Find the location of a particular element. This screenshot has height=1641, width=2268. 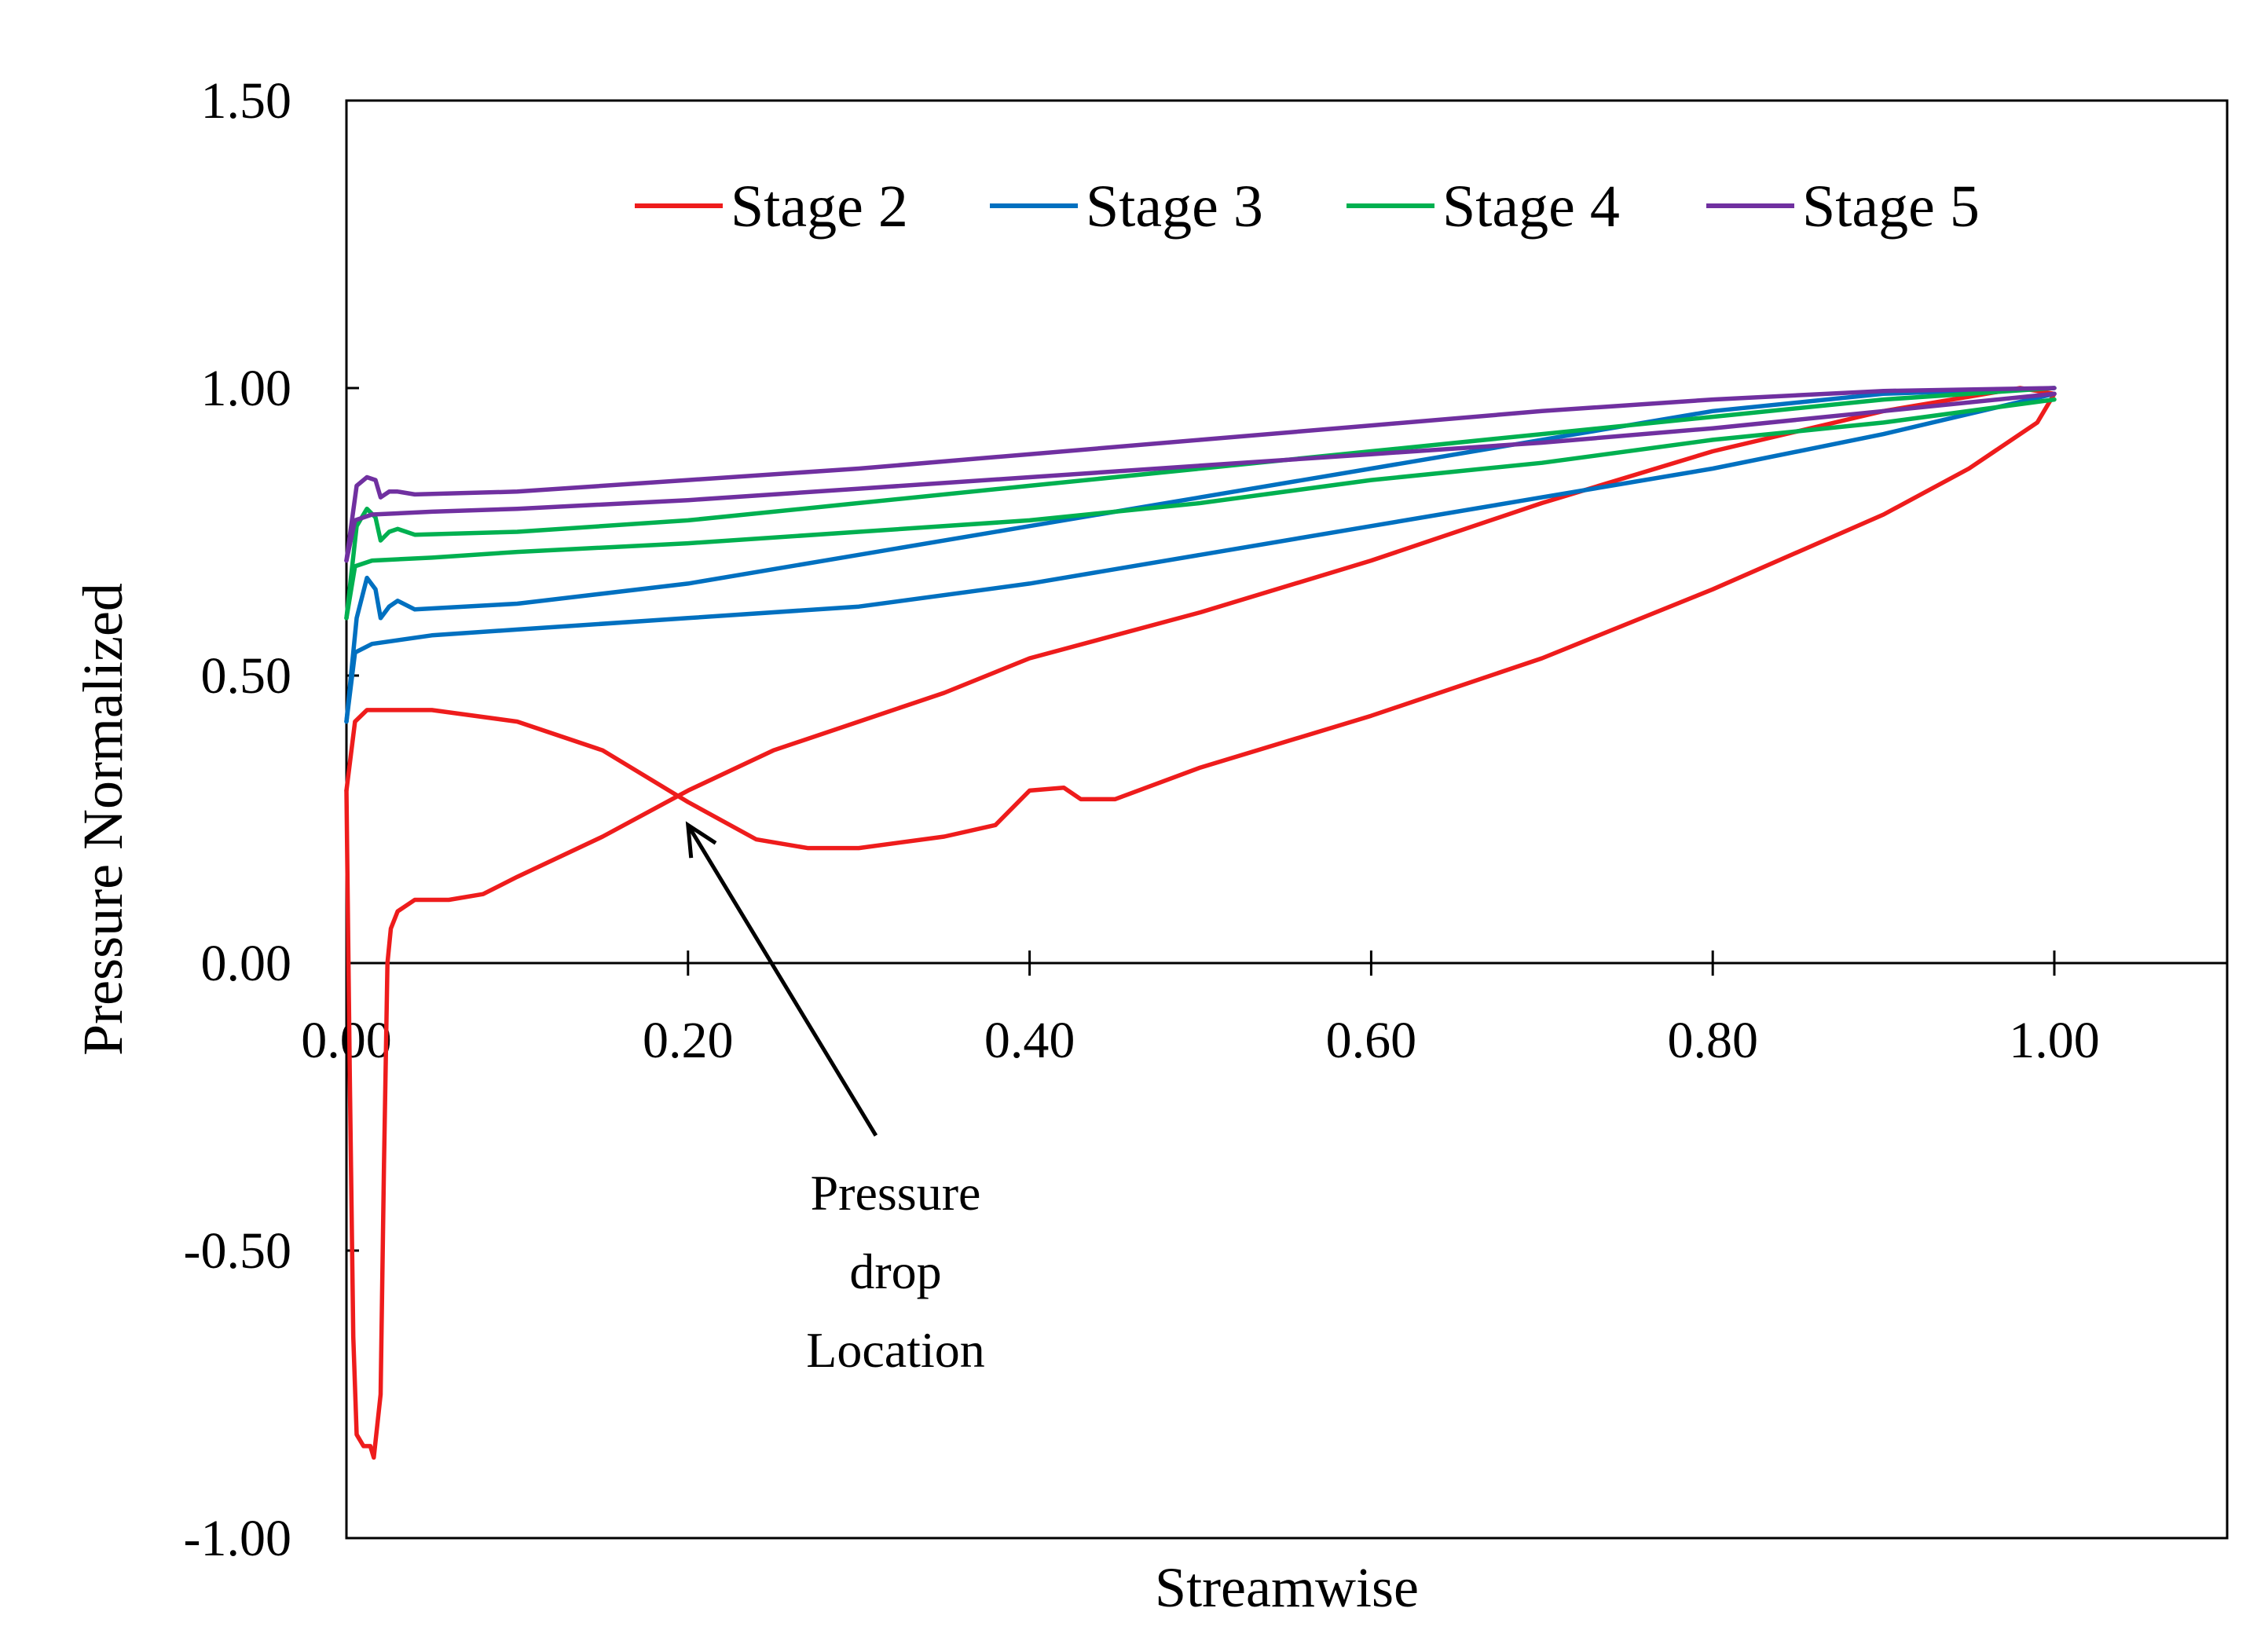

y-tick-label: 1.50 is located at coordinates (246, 101).